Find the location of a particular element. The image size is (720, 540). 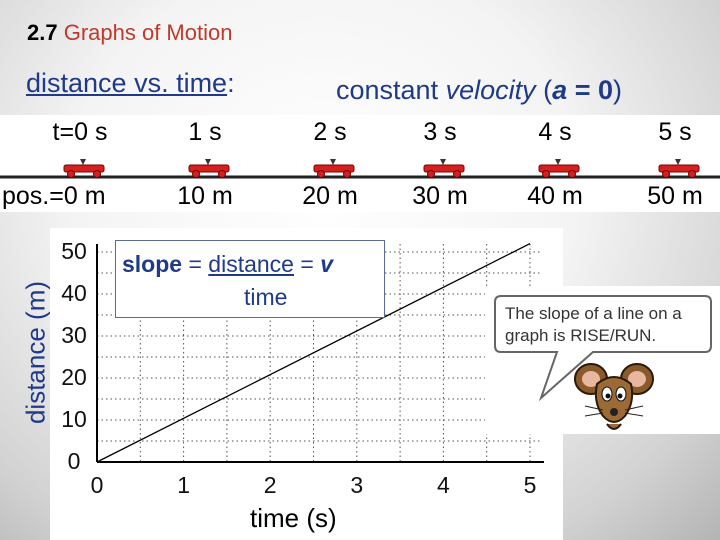

slope-v: v is located at coordinates (326, 264).